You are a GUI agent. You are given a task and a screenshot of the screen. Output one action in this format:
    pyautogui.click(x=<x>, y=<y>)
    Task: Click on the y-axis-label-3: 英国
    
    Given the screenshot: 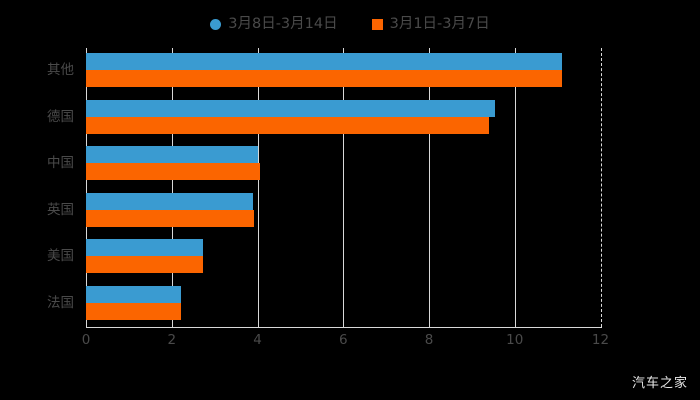 What is the action you would take?
    pyautogui.click(x=60, y=209)
    